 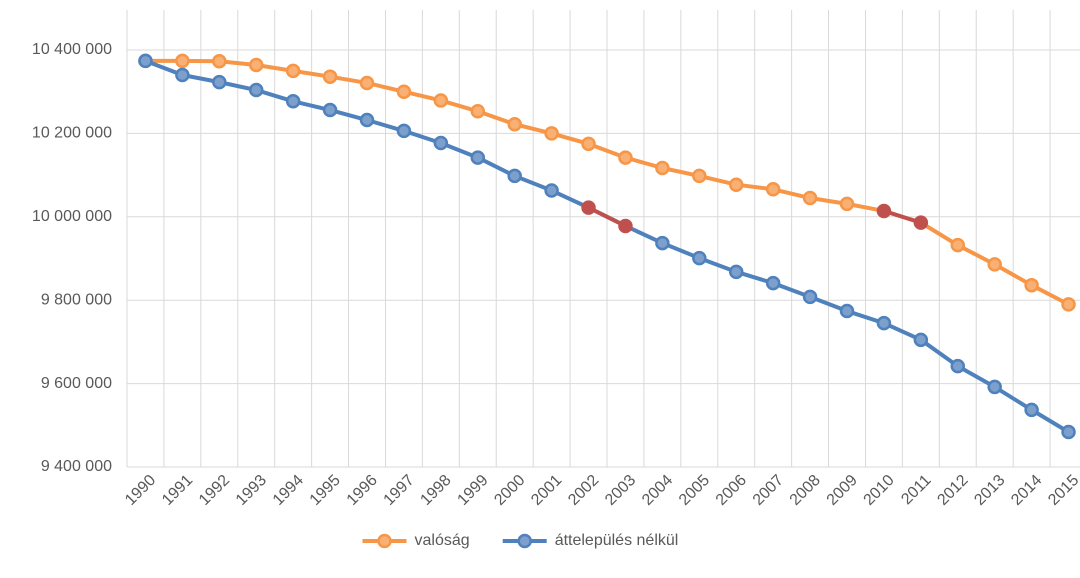 I want to click on x-tick-label: 1992, so click(x=214, y=490).